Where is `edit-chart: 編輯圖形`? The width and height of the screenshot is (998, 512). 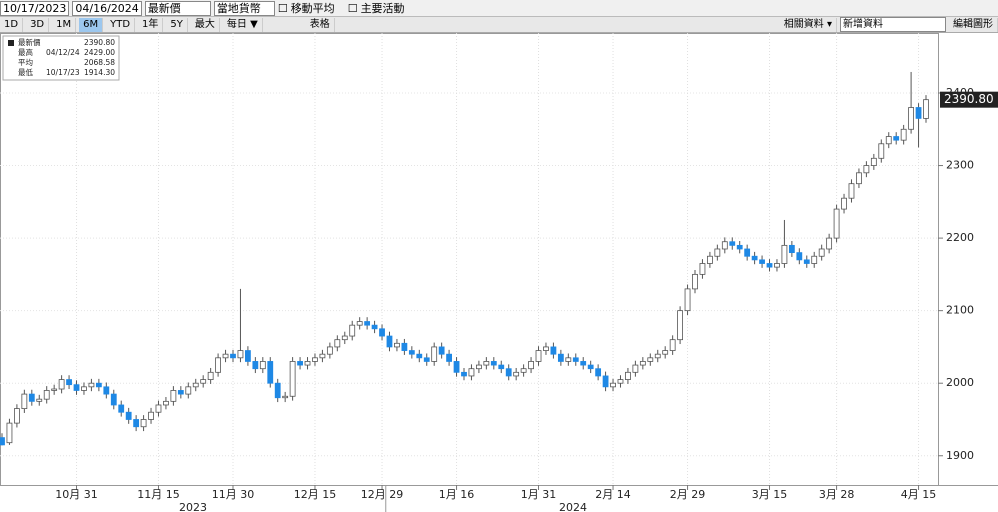
edit-chart: 編輯圖形 is located at coordinates (973, 24).